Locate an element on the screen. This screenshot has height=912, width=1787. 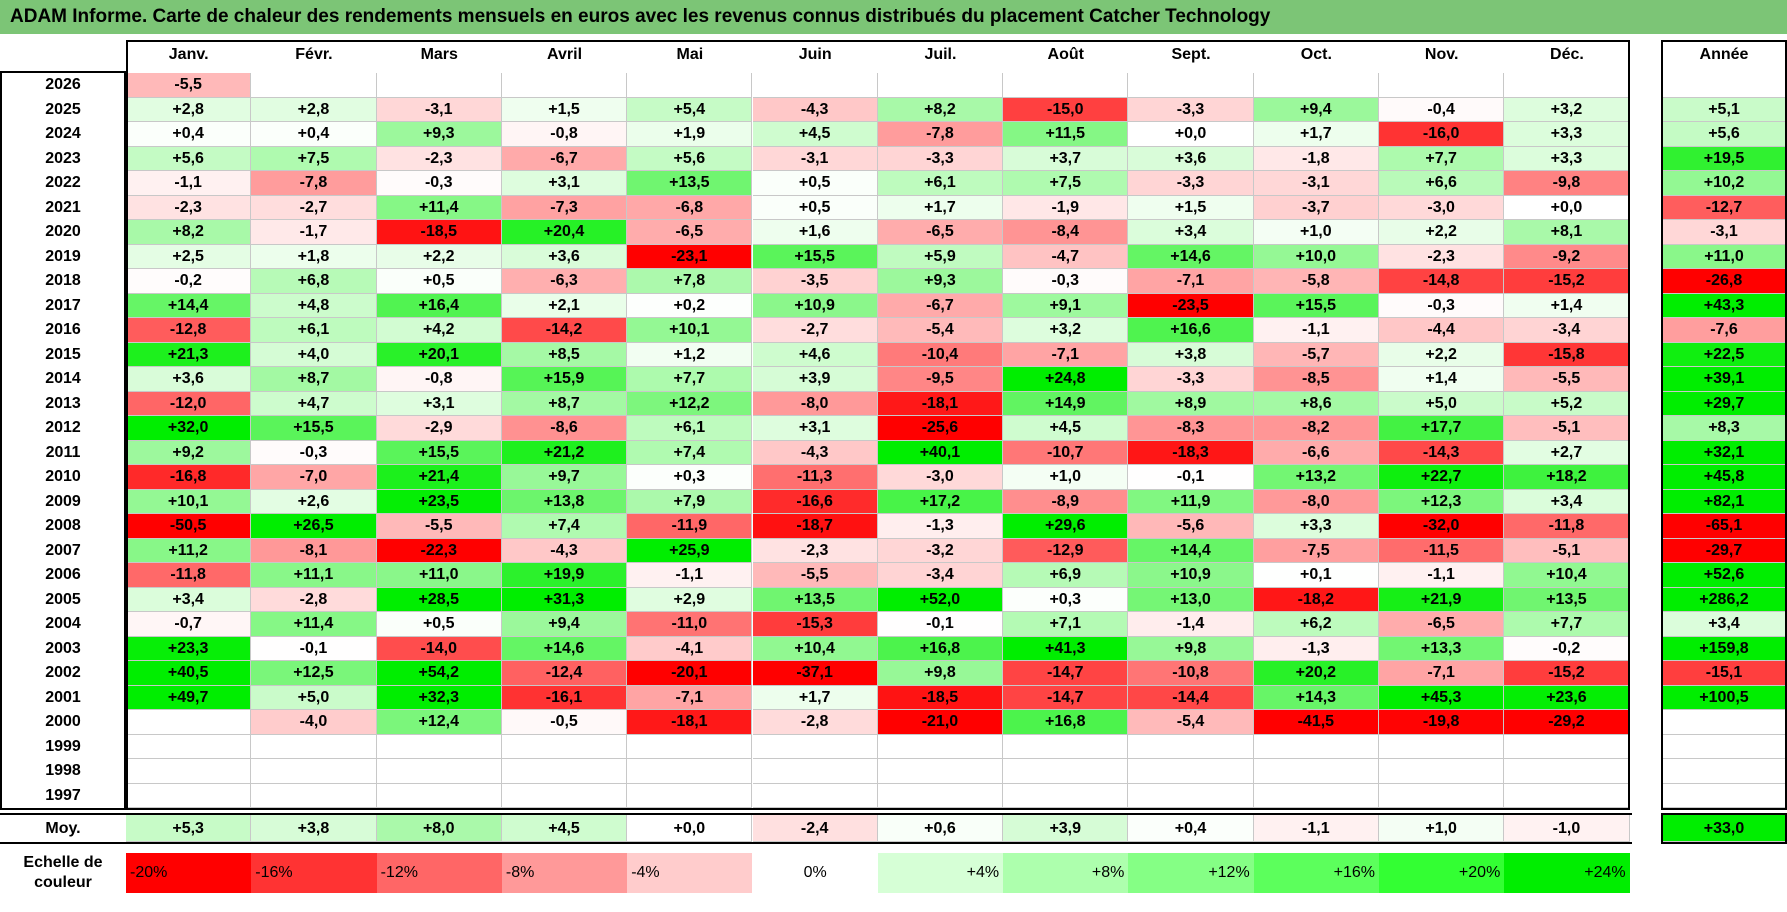
annual-cell: +22,5 is located at coordinates (1724, 354).